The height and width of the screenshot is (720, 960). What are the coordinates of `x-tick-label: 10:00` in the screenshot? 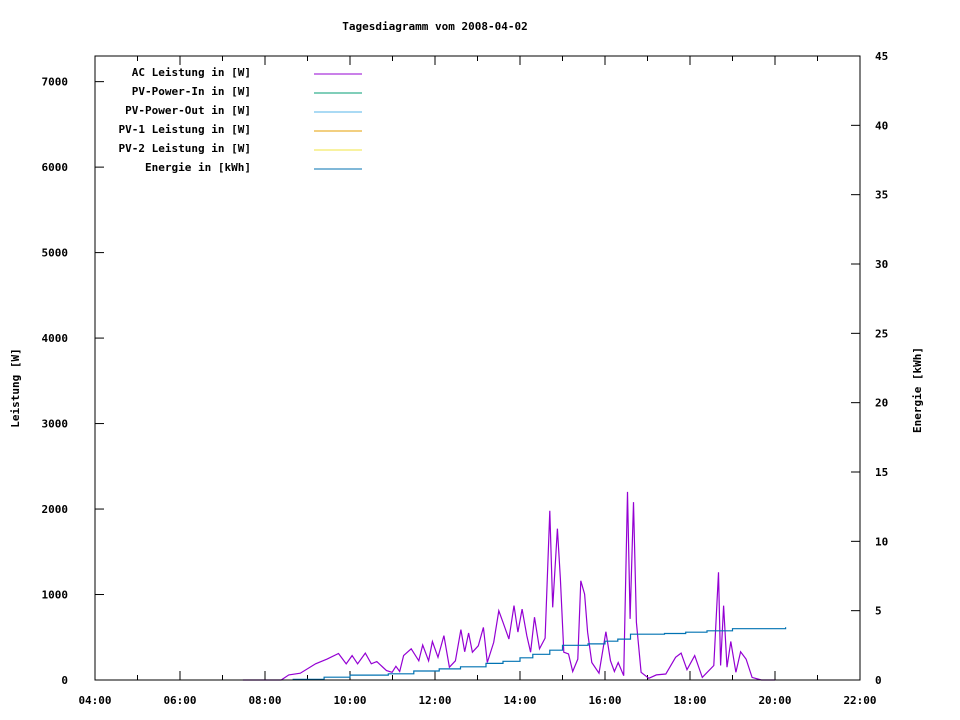 It's located at (349, 700).